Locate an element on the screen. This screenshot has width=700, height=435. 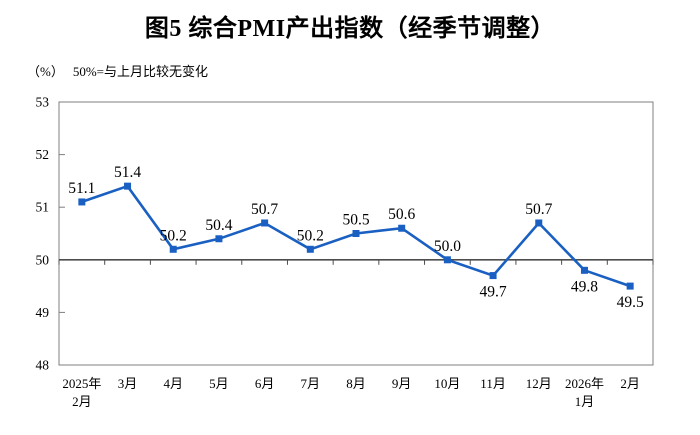
y-axis-tick-label: 53 is located at coordinates (43, 102).